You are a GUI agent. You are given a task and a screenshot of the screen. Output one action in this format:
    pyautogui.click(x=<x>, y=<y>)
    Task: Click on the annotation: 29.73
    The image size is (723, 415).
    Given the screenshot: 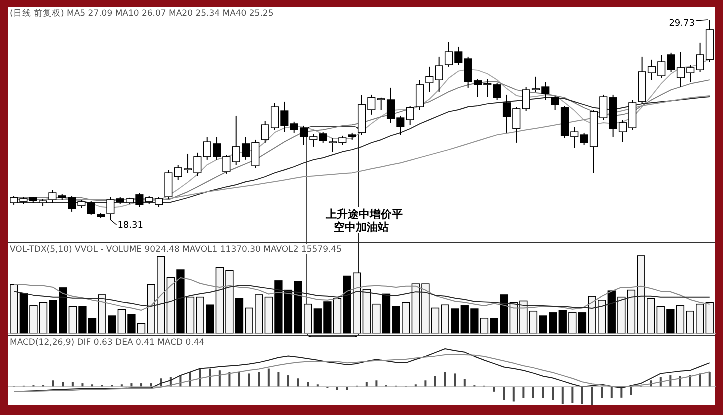 What is the action you would take?
    pyautogui.click(x=682, y=24)
    